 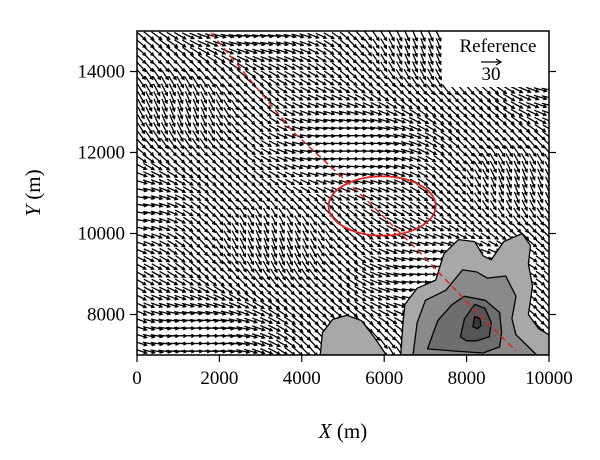 I want to click on y-tick-label: 10000, so click(x=102, y=234).